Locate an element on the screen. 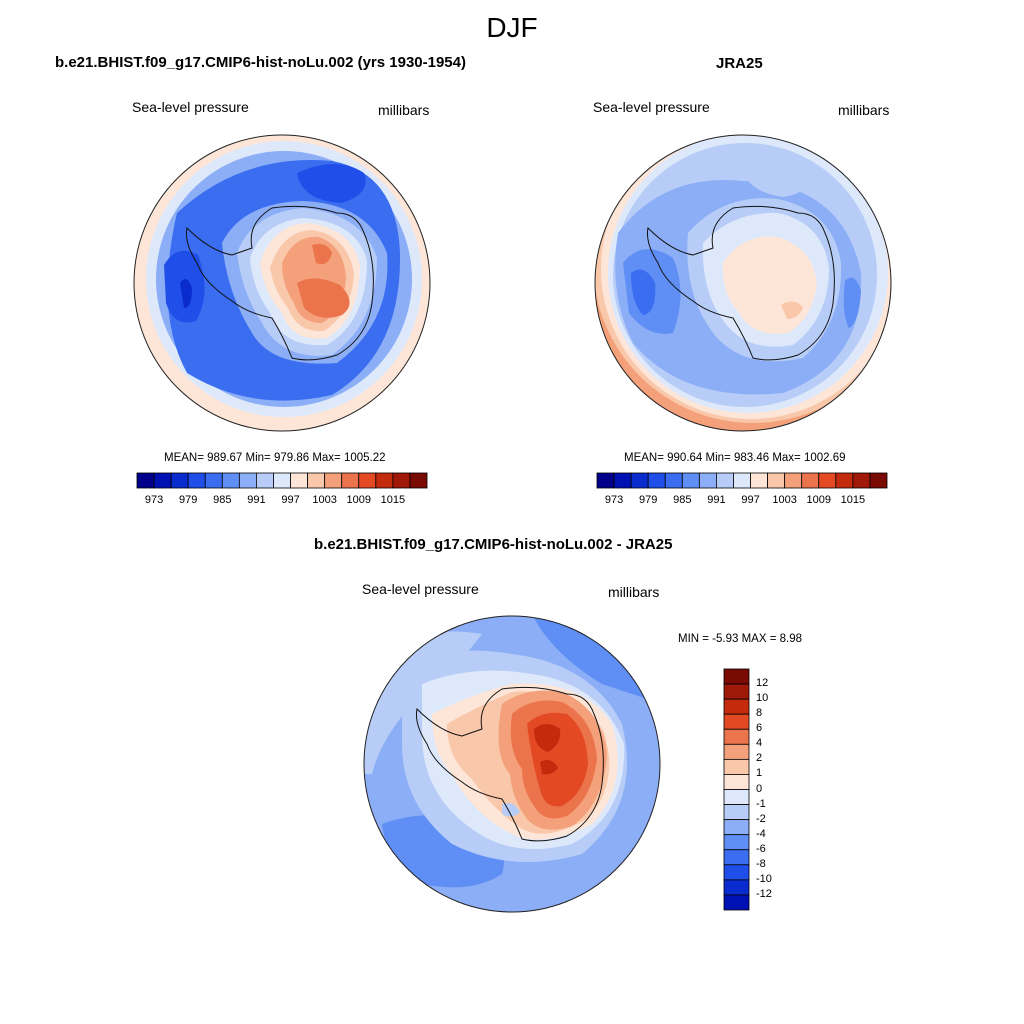 The width and height of the screenshot is (1024, 1024). colorbar-tick-label: -8 is located at coordinates (761, 863).